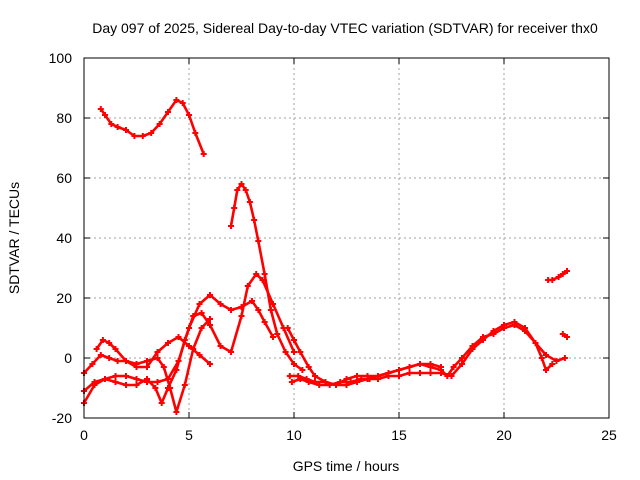 The height and width of the screenshot is (480, 640). I want to click on y-tick-label: -20, so click(62, 418).